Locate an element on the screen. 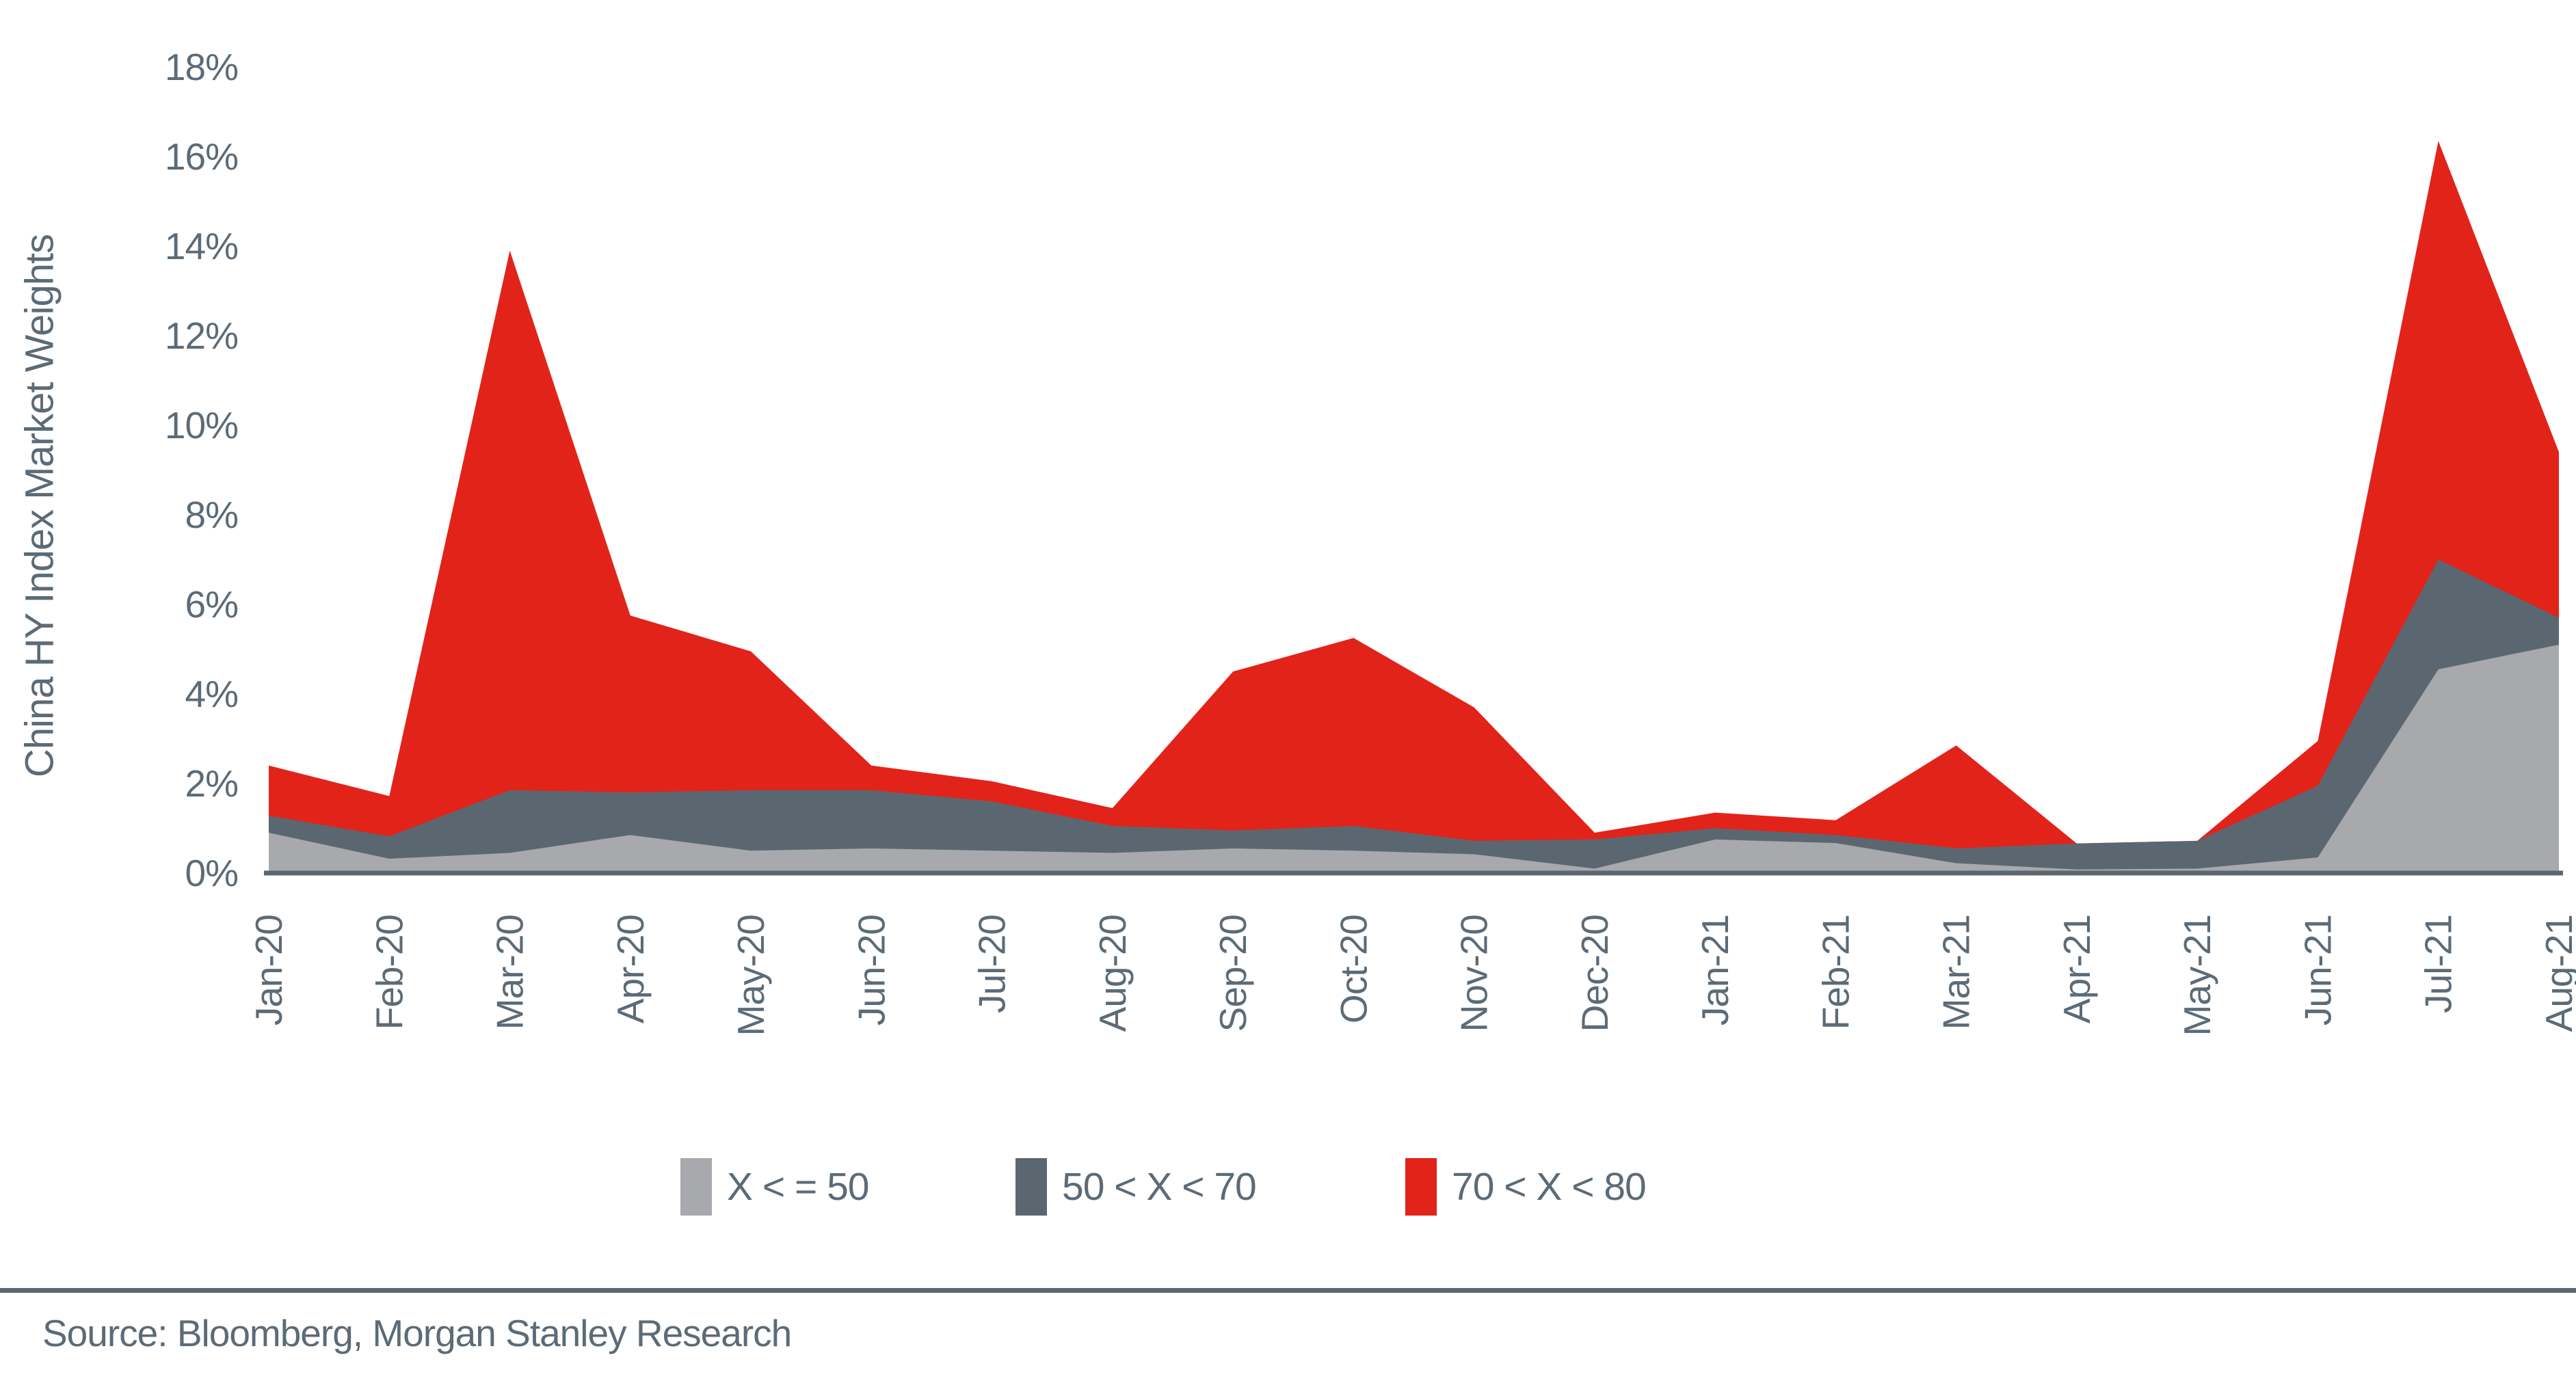 This screenshot has width=2576, height=1394. footer-divider-line is located at coordinates (1288, 1290).